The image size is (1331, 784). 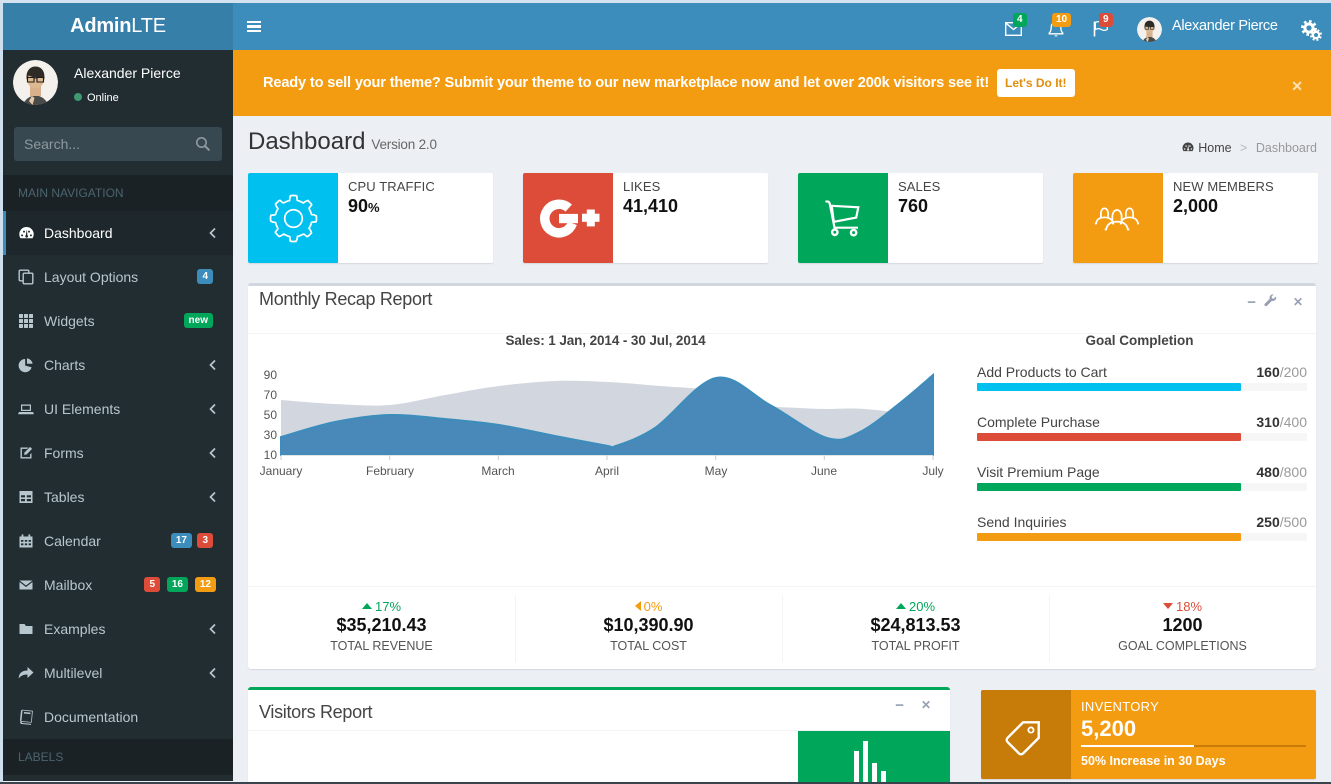 What do you see at coordinates (390, 471) in the screenshot?
I see `svg-text: February` at bounding box center [390, 471].